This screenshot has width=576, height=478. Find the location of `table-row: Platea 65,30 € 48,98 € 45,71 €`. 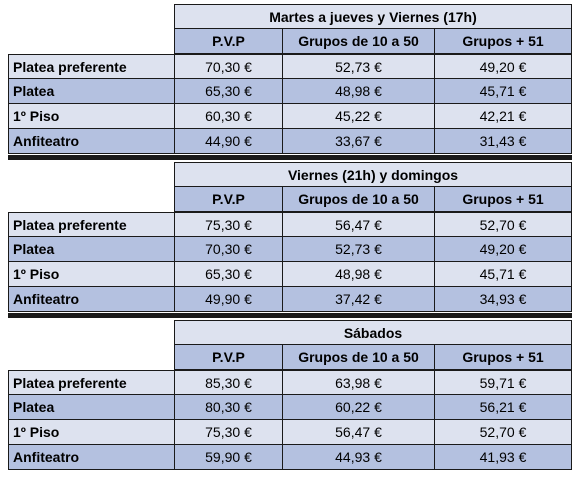

table-row: Platea 65,30 € 48,98 € 45,71 € is located at coordinates (290, 91).